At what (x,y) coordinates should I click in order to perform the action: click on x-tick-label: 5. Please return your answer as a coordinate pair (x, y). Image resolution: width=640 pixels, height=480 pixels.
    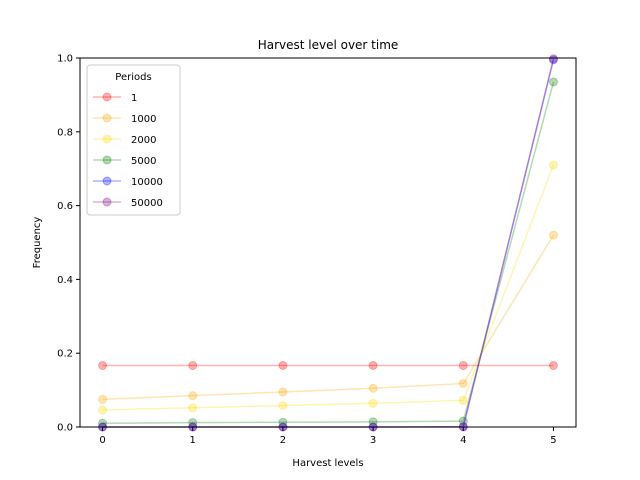
    Looking at the image, I should click on (553, 440).